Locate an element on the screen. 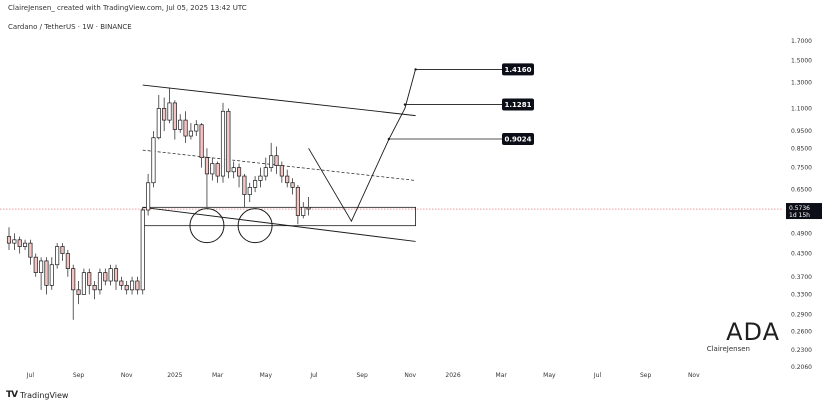 This screenshot has width=825, height=405. y-tick-label: 0.9500 is located at coordinates (801, 131).